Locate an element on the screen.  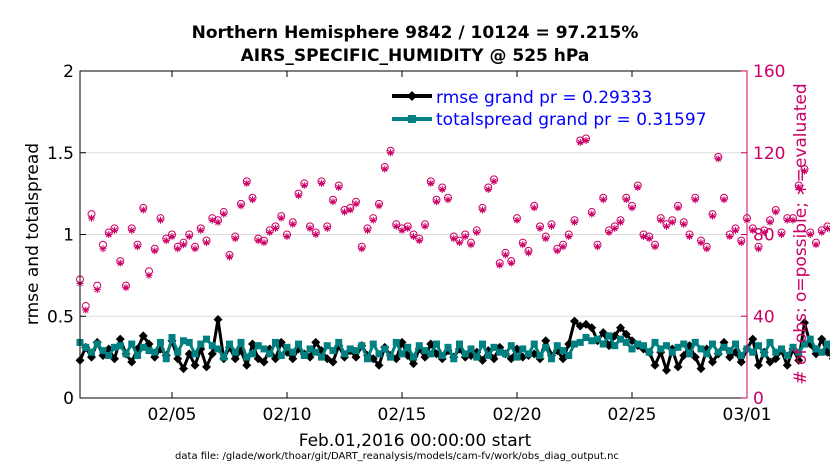
y-right-tick-label: 80 is located at coordinates (764, 236).